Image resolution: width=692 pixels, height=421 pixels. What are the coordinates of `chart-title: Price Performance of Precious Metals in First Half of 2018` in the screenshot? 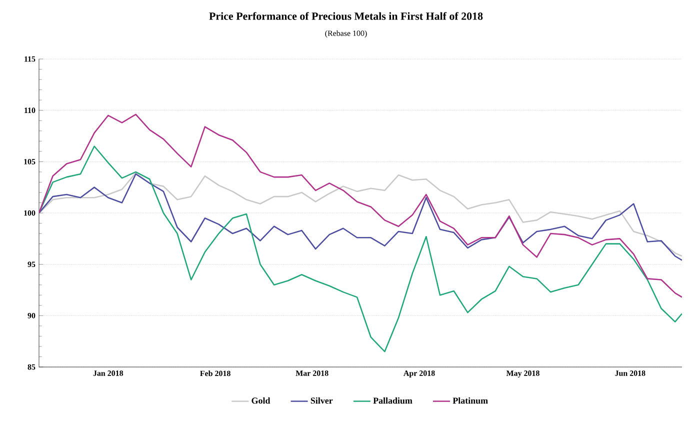 It's located at (346, 16).